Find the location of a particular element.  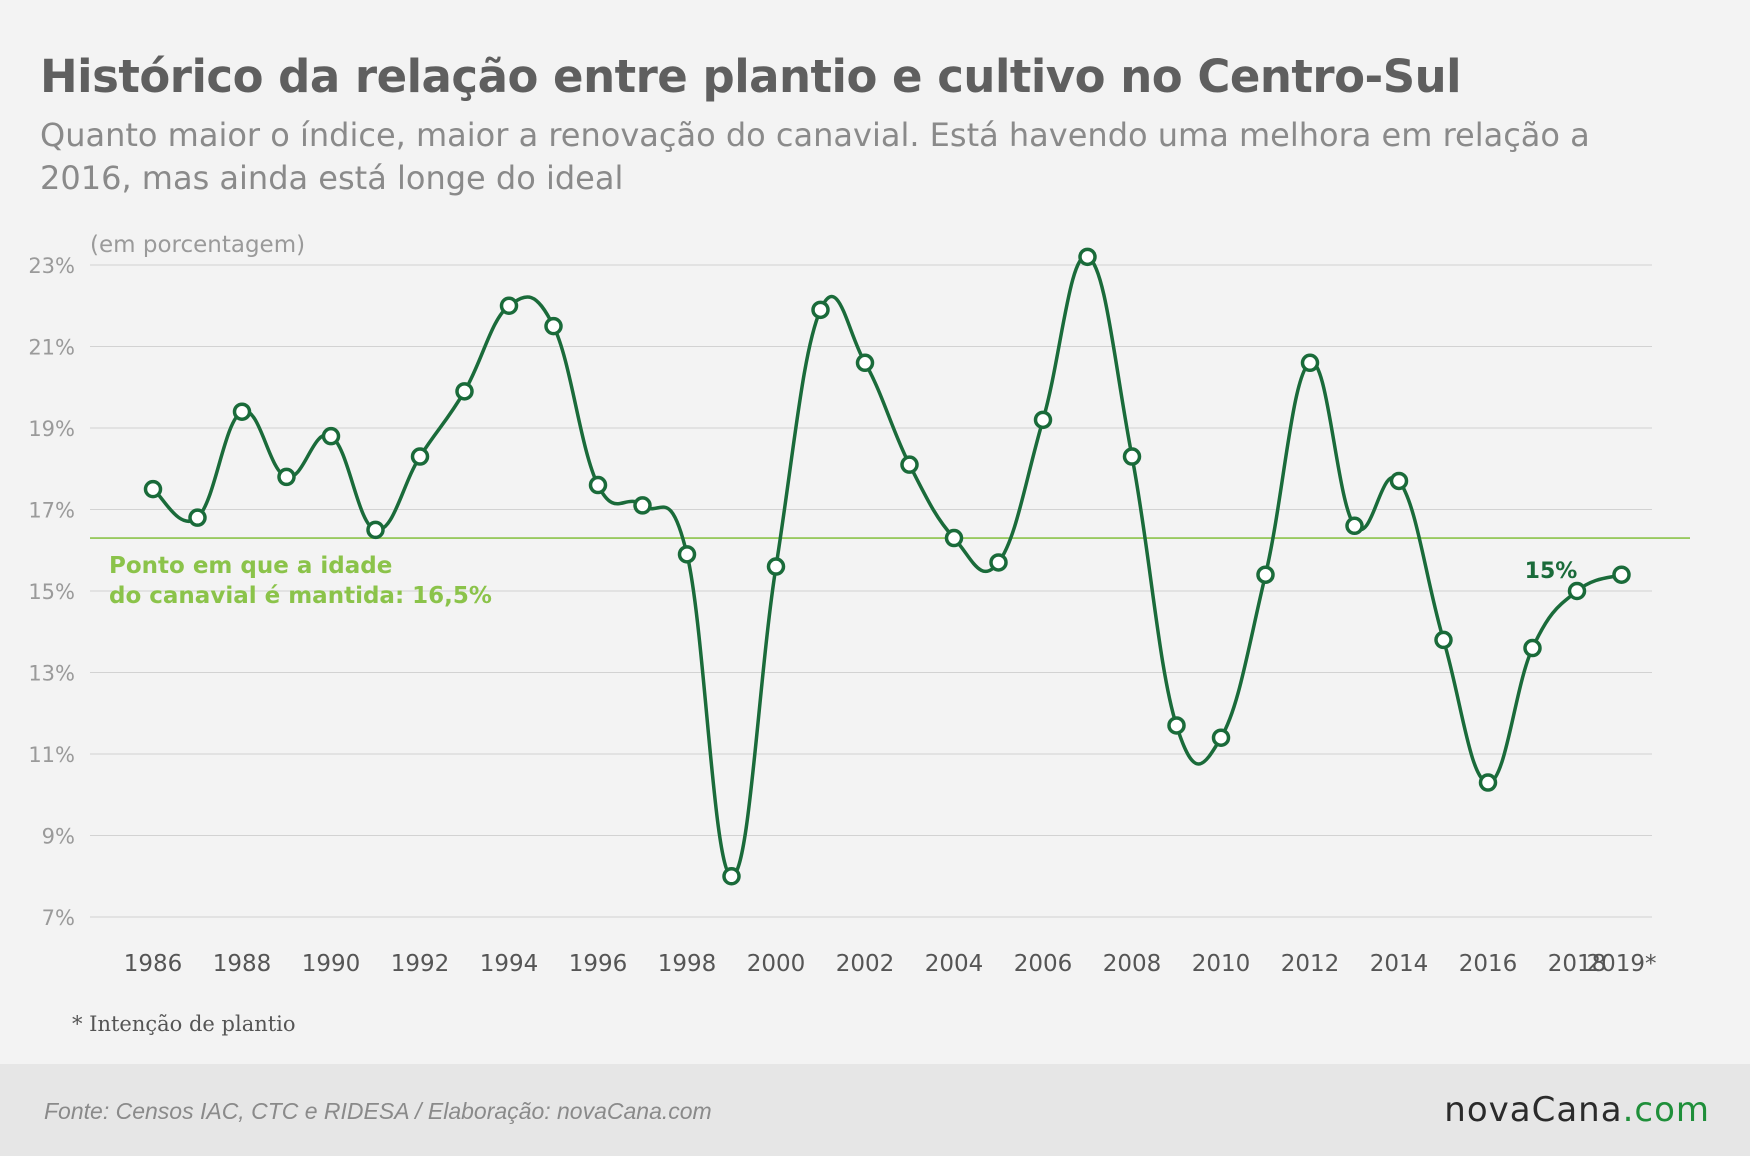

x-tick-label: 1994 is located at coordinates (509, 964).